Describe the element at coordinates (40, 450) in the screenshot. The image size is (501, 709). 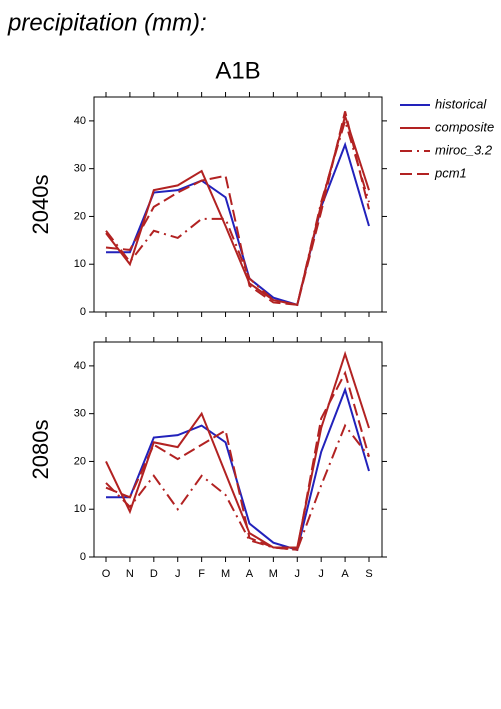
I see `y-axis-label: 2080s` at that location.